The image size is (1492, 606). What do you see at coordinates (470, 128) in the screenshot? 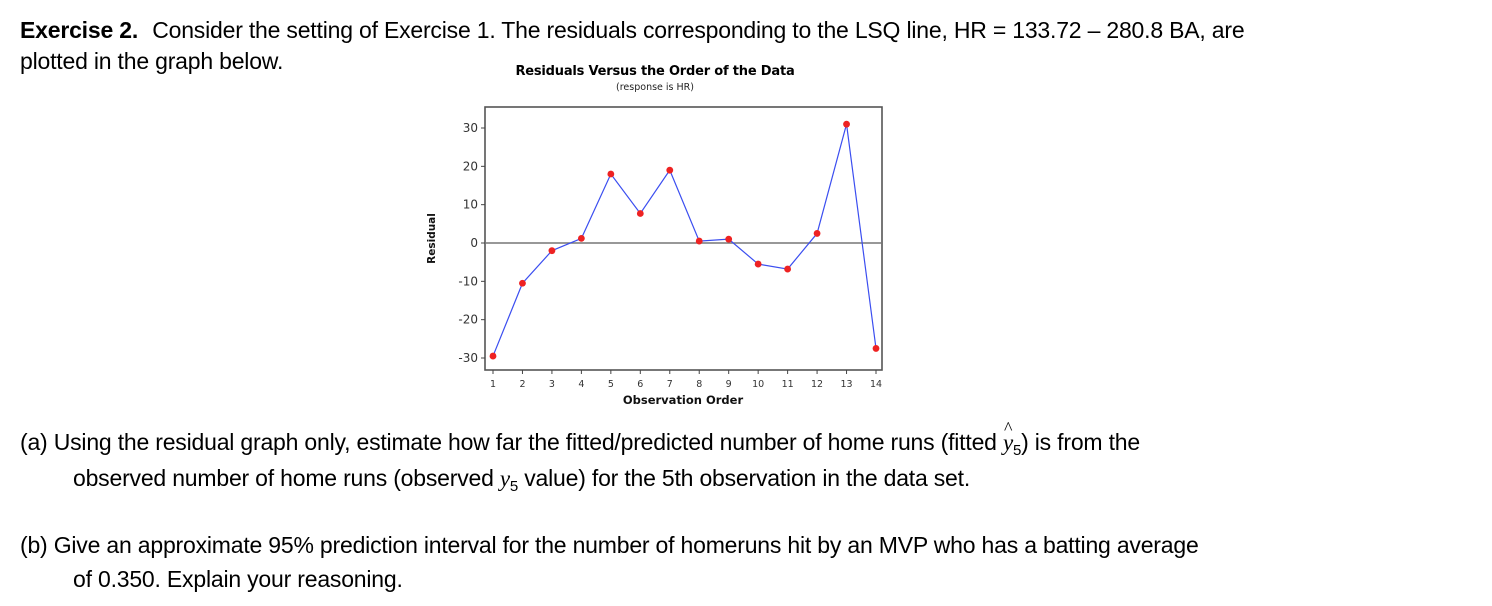
I see `y-tick-label: 30` at bounding box center [470, 128].